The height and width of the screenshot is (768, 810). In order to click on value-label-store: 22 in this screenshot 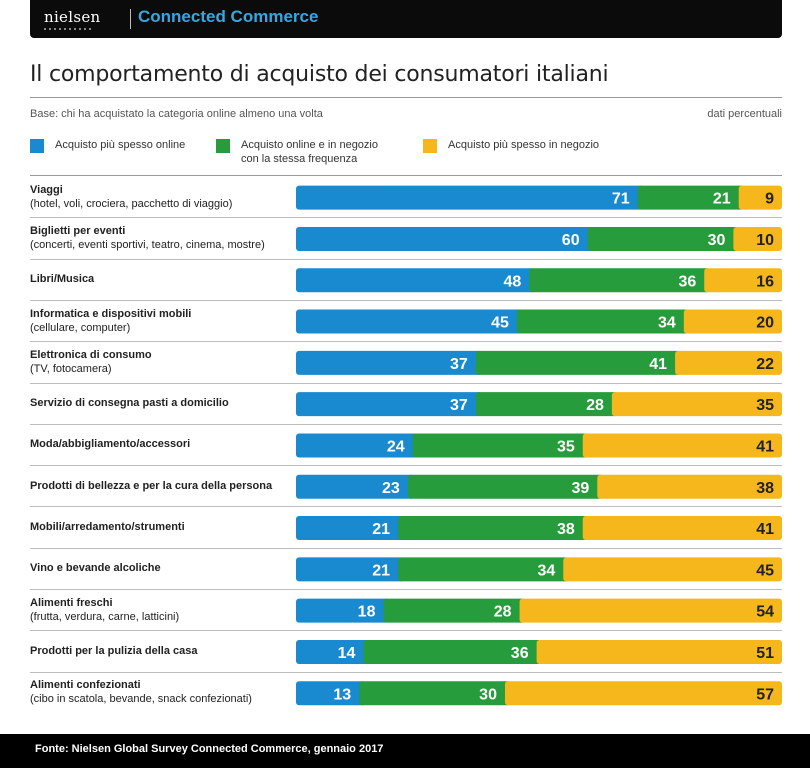, I will do `click(765, 364)`.